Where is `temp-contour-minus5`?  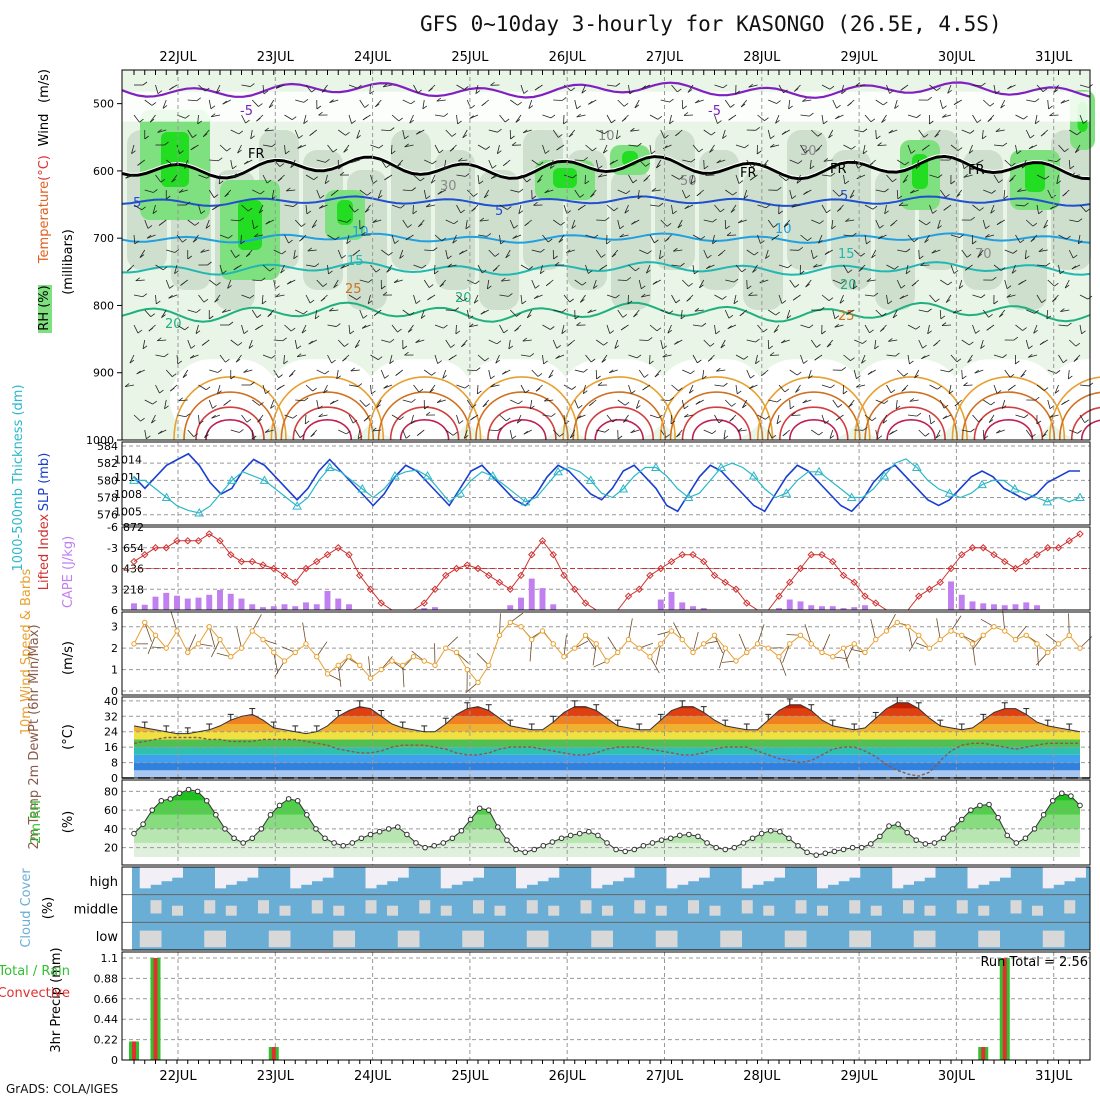
temp-contour-minus5 is located at coordinates (606, 90).